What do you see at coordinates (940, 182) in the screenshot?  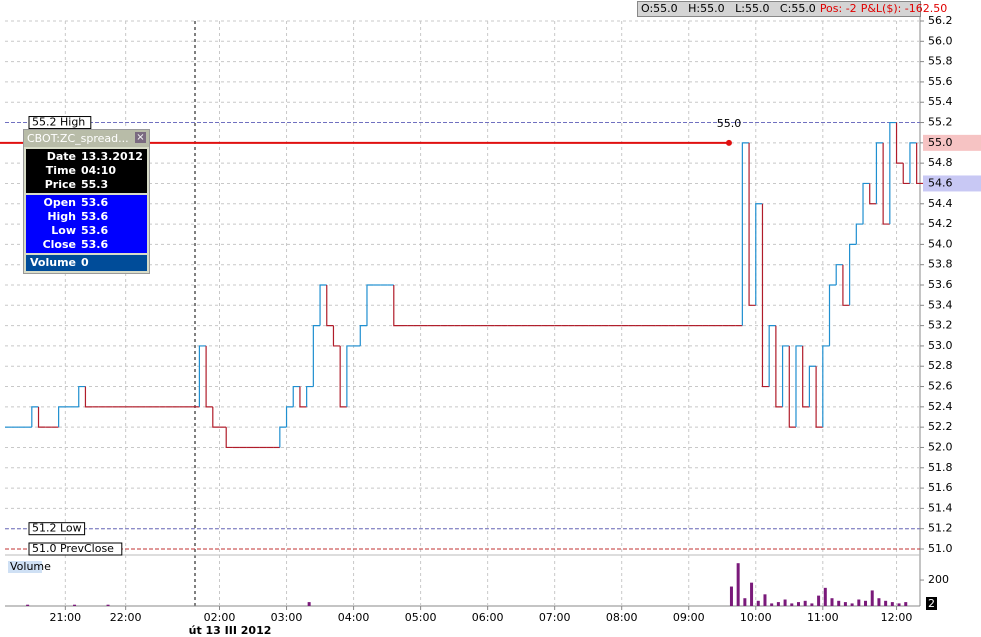 I see `price-badge-label: 54.6` at bounding box center [940, 182].